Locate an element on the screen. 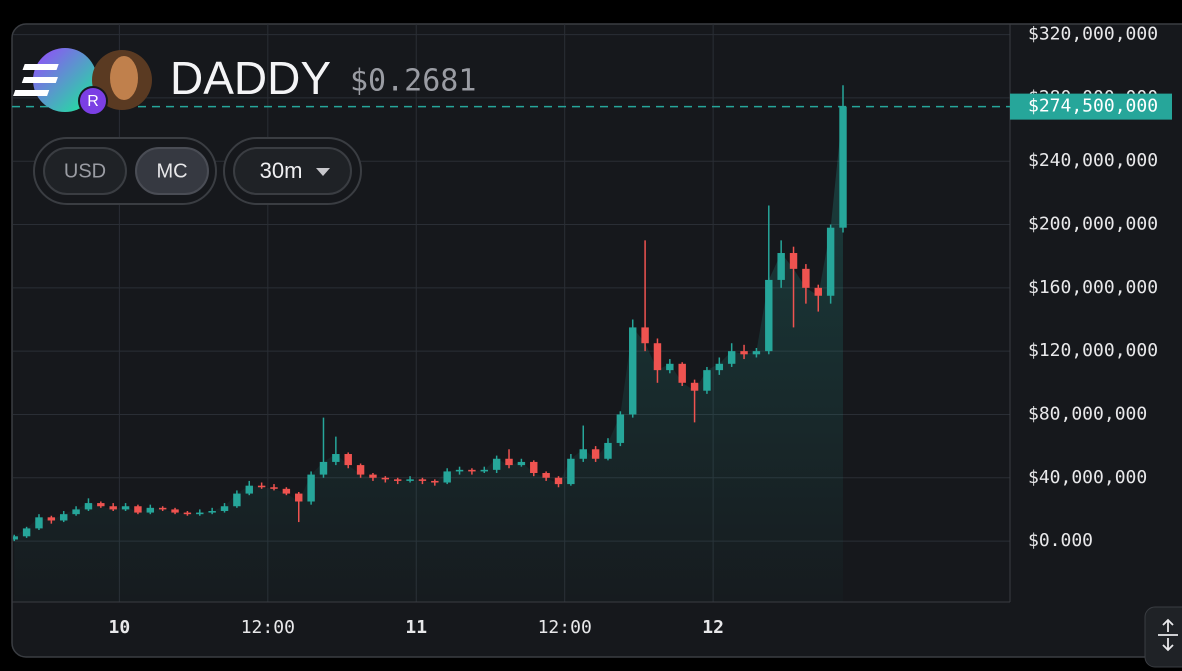 This screenshot has height=671, width=1182. y-tick-label: $0.000 is located at coordinates (1060, 540).